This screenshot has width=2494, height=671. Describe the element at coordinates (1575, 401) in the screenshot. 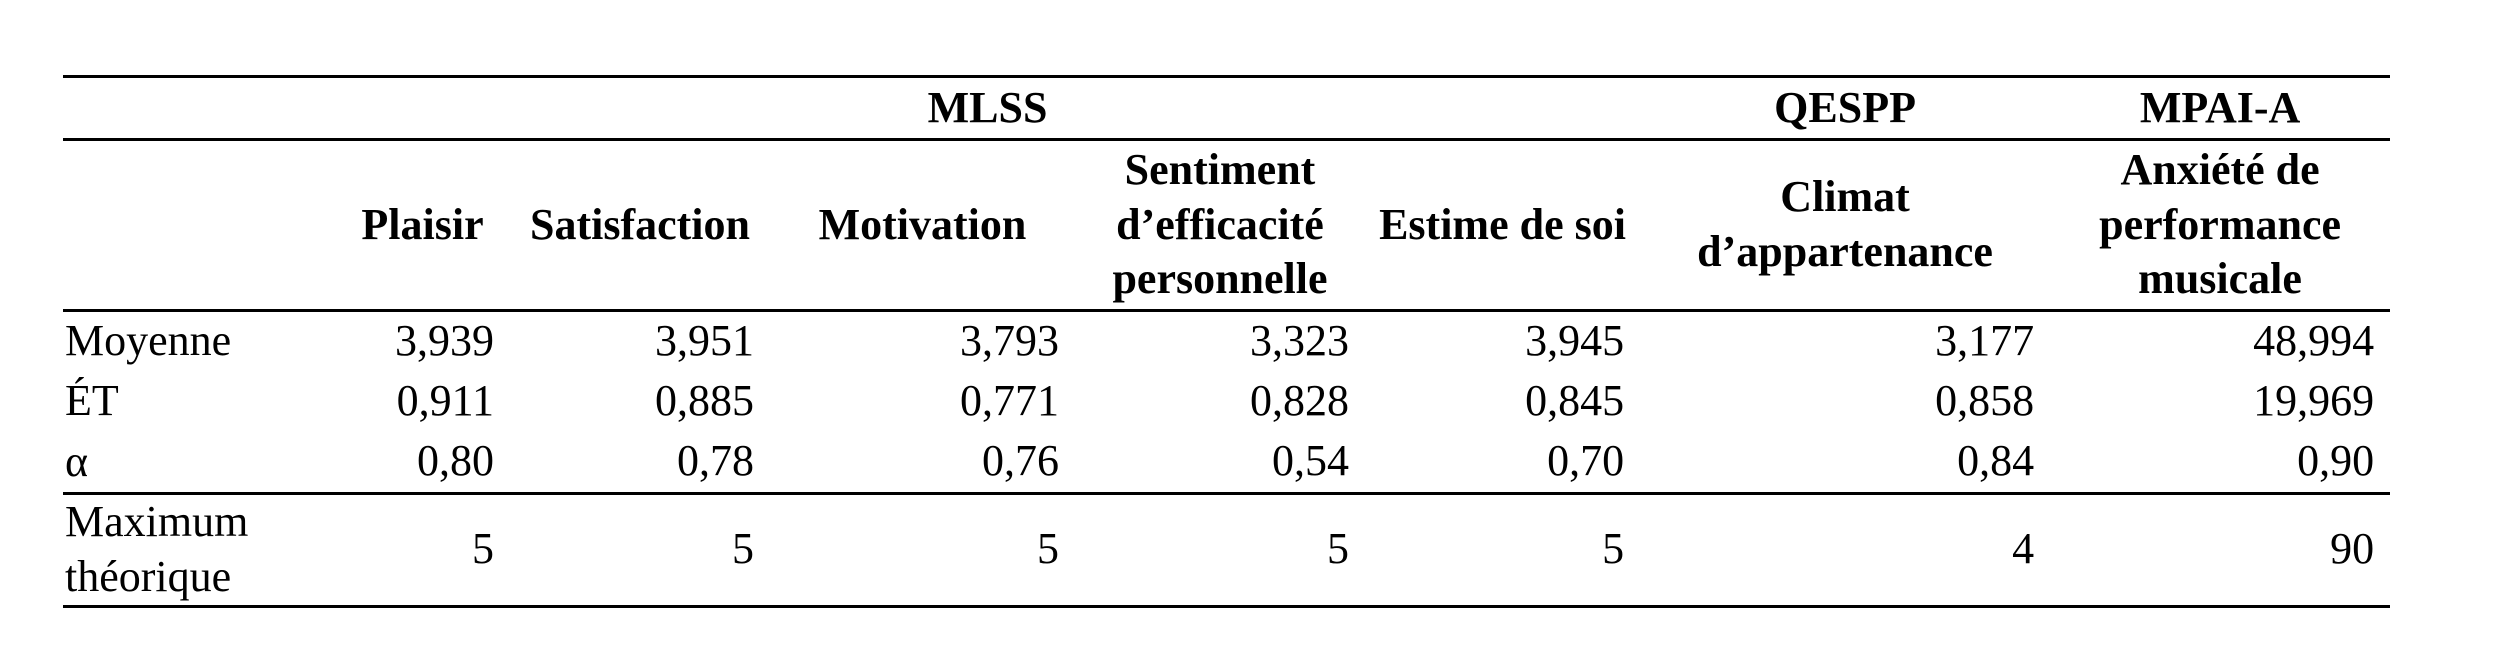

I see `stat-value-cell: 0,845` at that location.